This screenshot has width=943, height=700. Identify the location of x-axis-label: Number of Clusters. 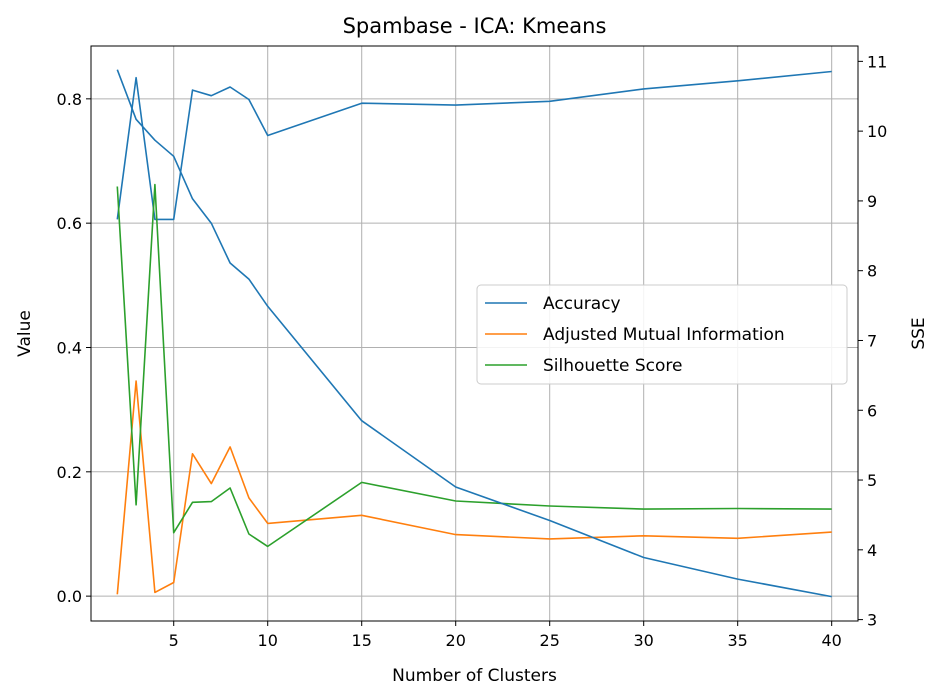
(474, 676).